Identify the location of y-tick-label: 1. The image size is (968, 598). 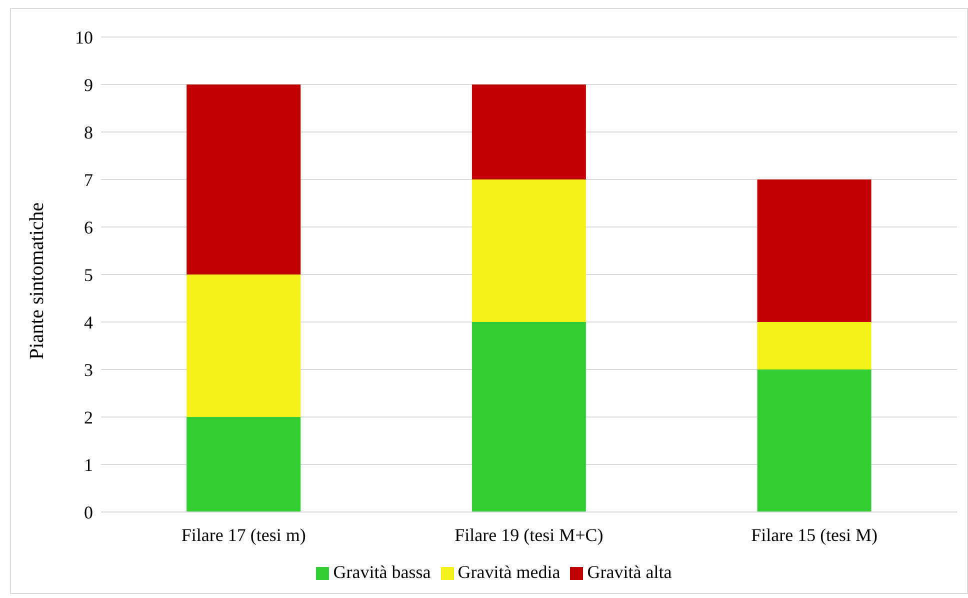
(88, 464).